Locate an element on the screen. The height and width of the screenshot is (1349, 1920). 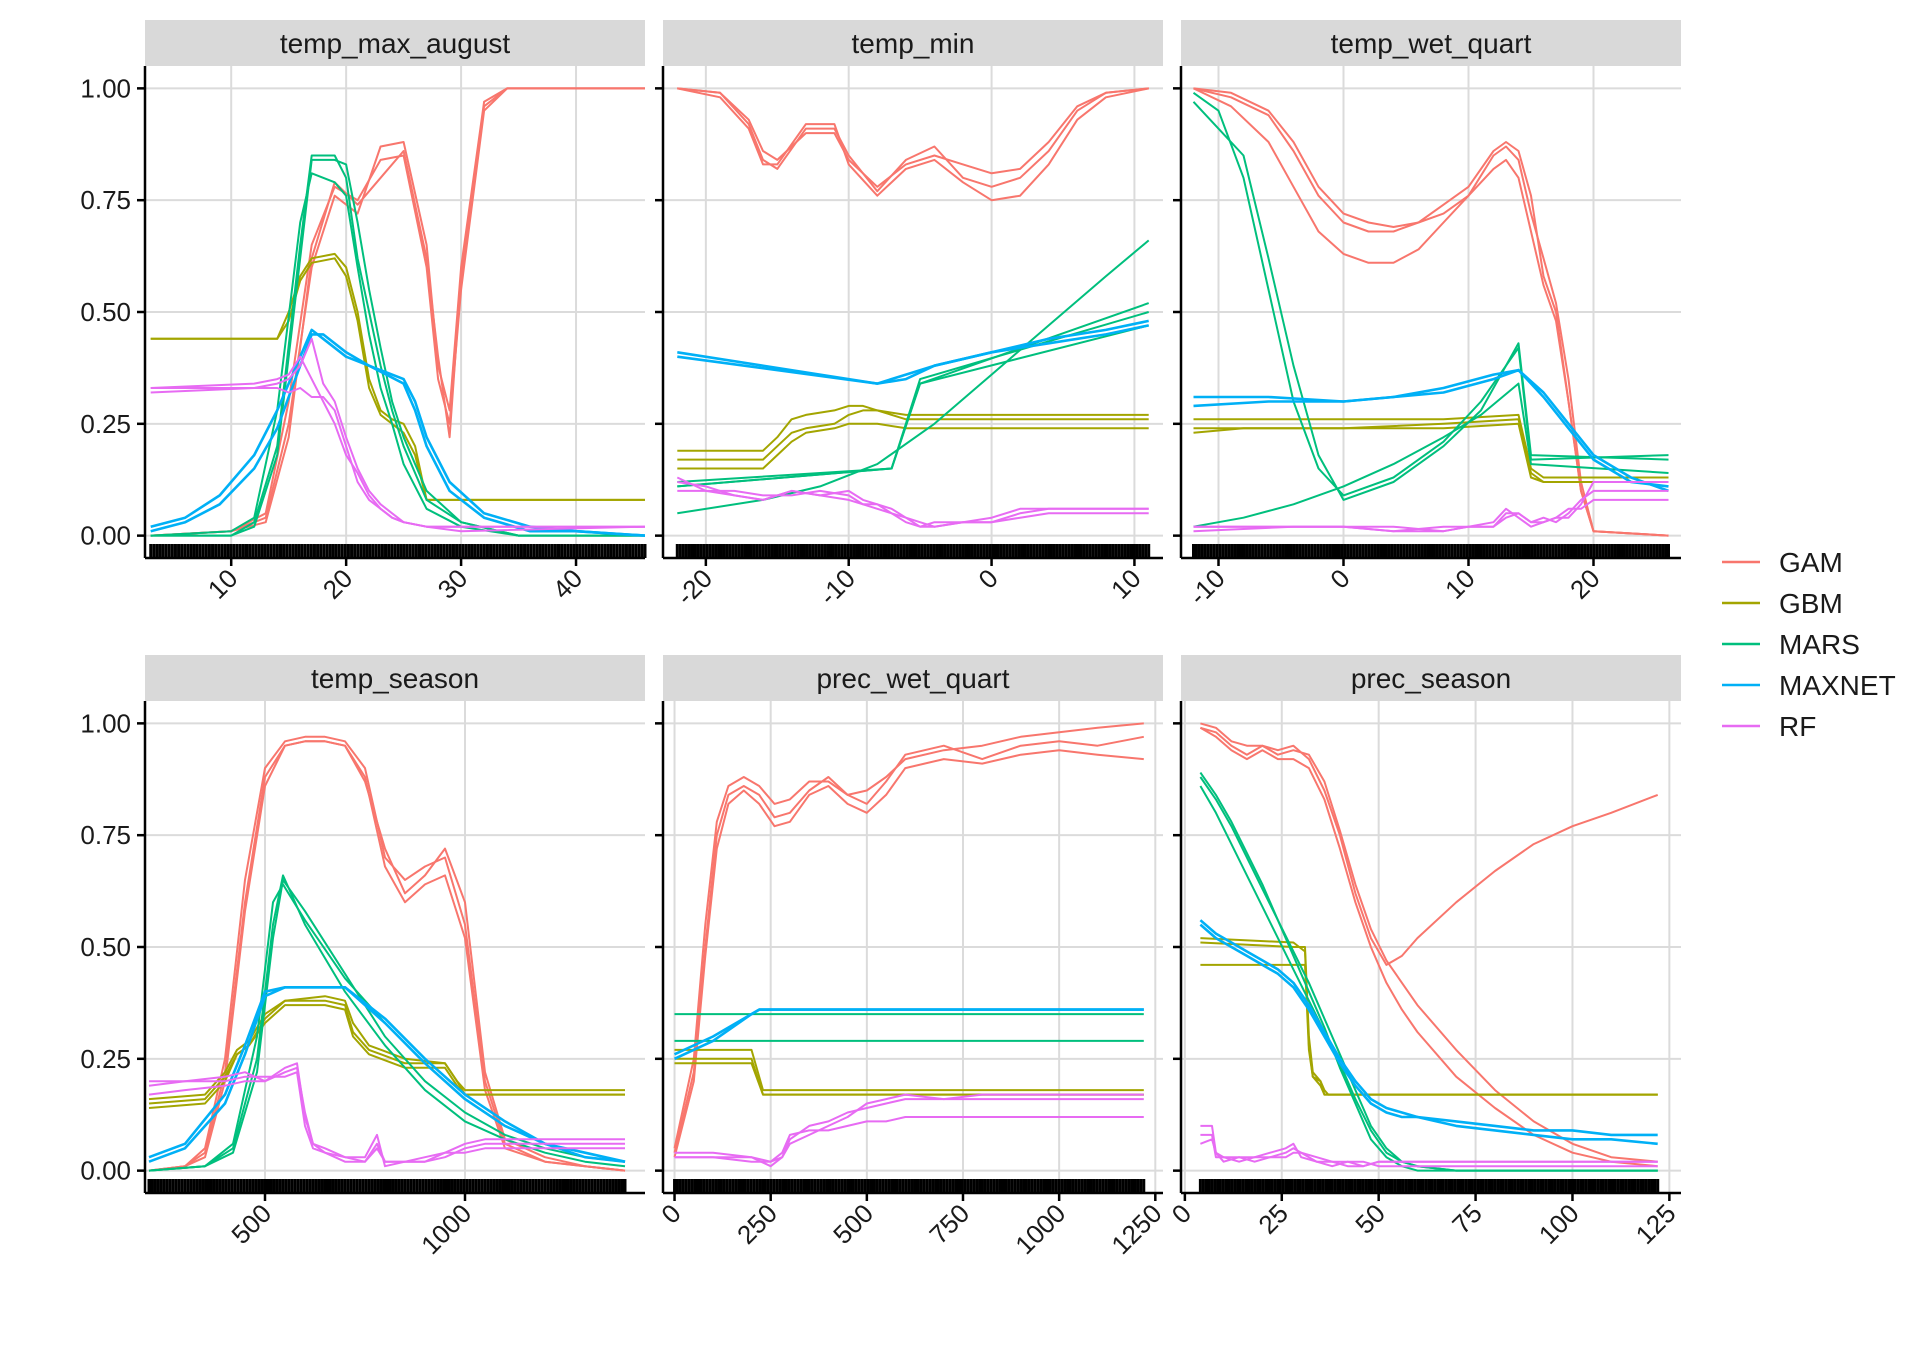
facet-title: temp_season is located at coordinates (395, 678).